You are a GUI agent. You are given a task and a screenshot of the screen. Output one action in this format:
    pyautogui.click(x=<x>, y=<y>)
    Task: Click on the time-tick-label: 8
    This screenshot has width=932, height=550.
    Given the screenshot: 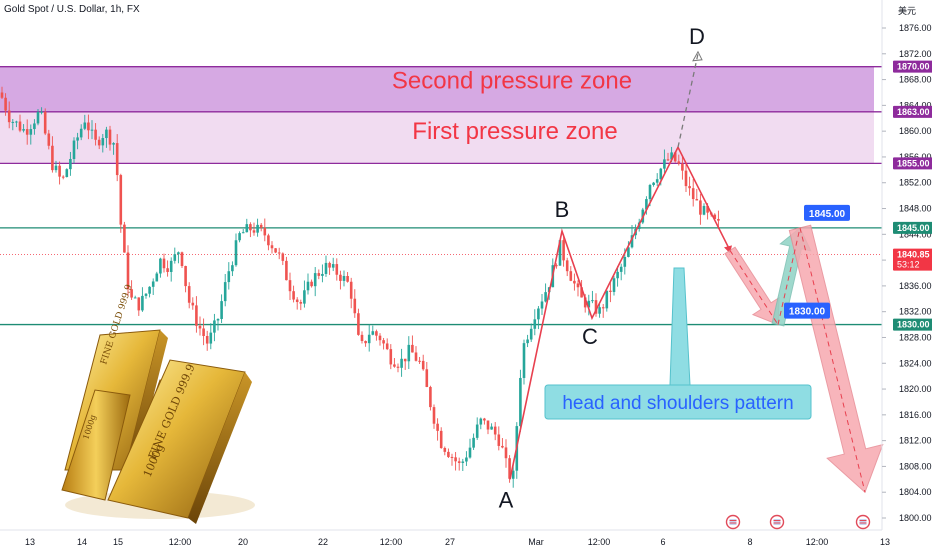 What is the action you would take?
    pyautogui.click(x=749, y=542)
    